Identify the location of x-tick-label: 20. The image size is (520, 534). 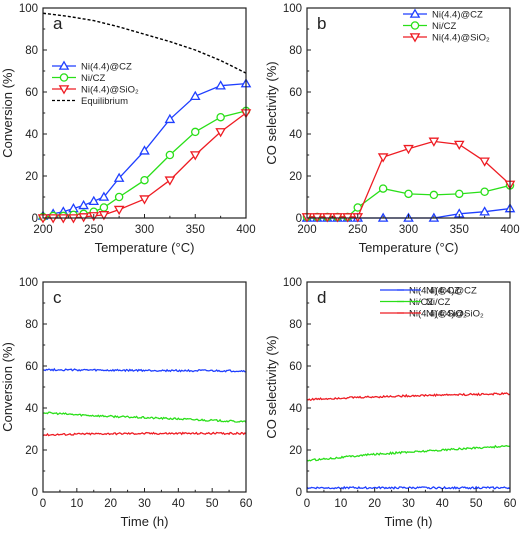
(110, 504).